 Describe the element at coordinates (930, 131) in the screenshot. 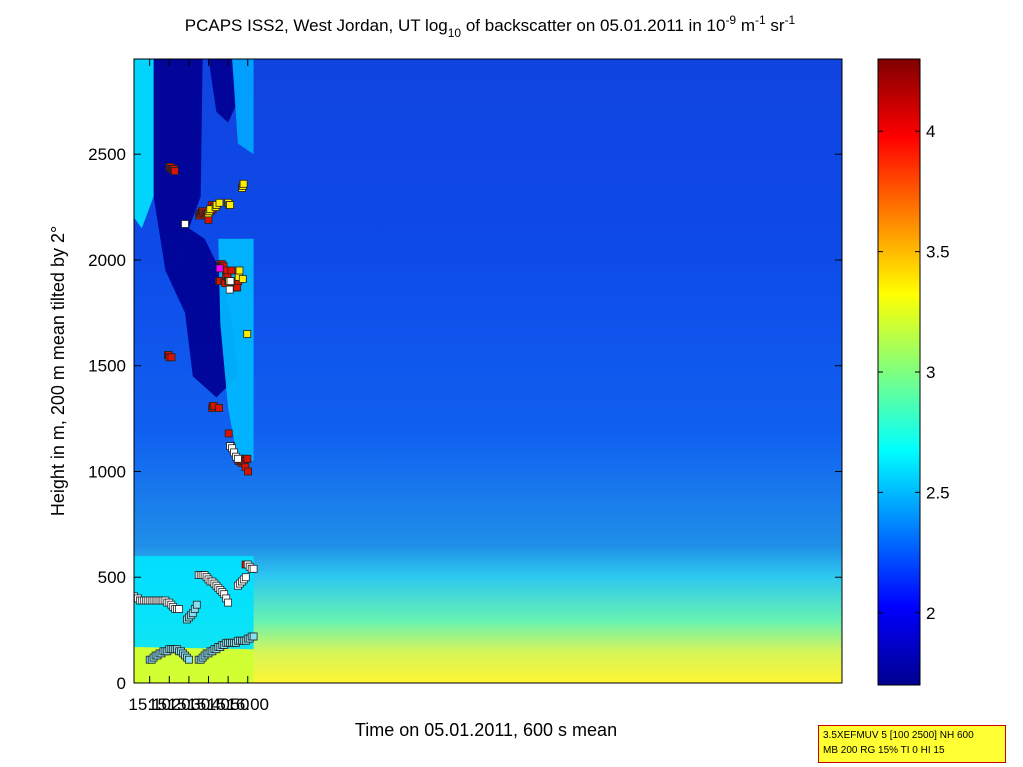

I see `colorbar-tick-label: 4` at that location.